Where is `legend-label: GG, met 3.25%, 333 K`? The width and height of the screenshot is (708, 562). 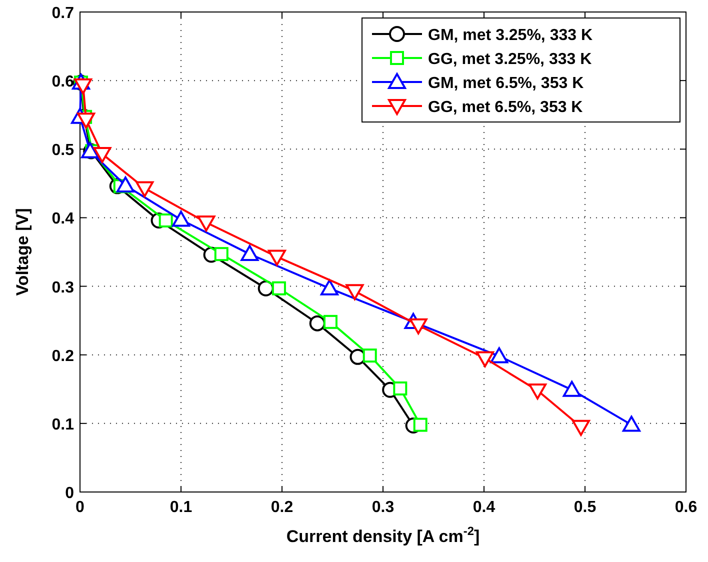
legend-label: GG, met 3.25%, 333 K is located at coordinates (510, 59).